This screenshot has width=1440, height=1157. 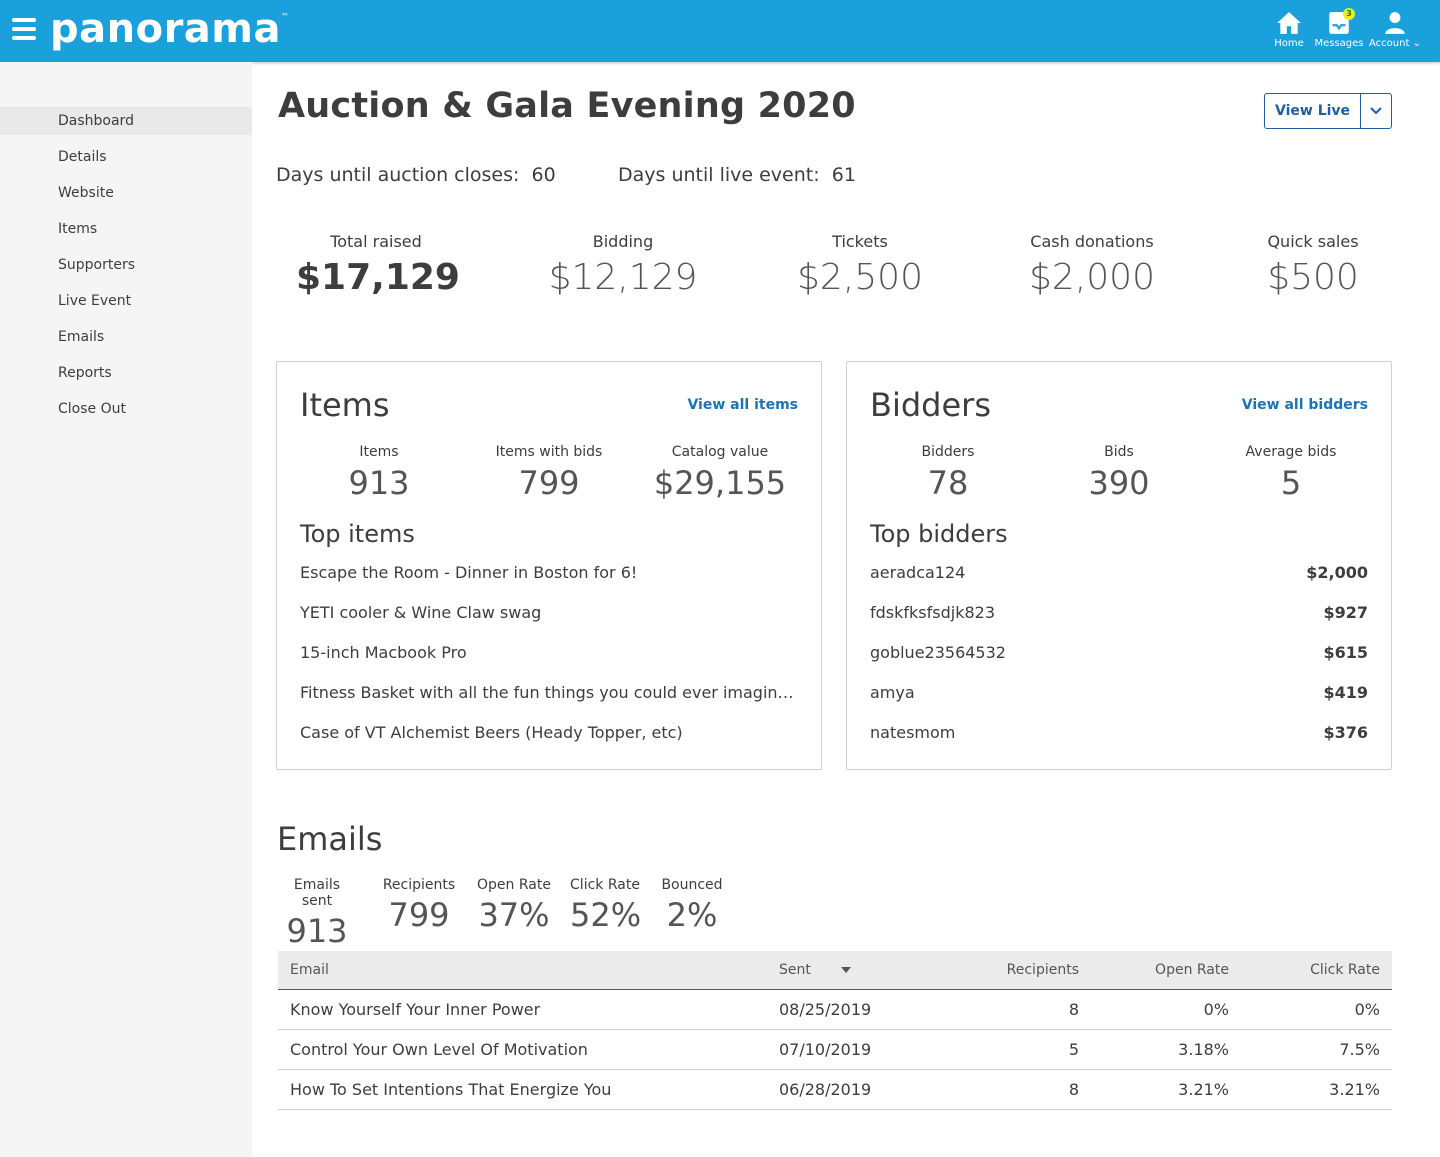 What do you see at coordinates (383, 652) in the screenshot?
I see `top-item: 15-inch Macbook Pro` at bounding box center [383, 652].